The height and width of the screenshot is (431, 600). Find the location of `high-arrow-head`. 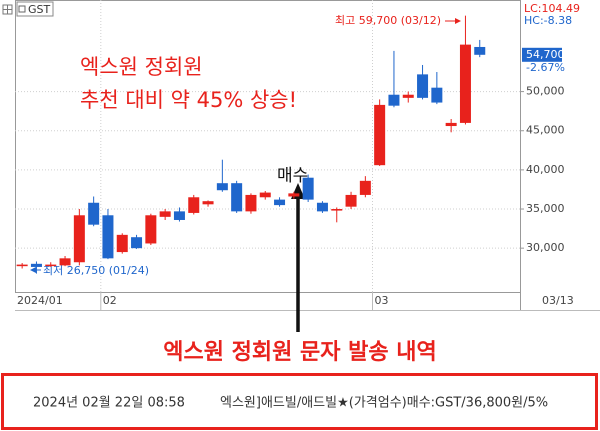

high-arrow-head is located at coordinates (458, 21).